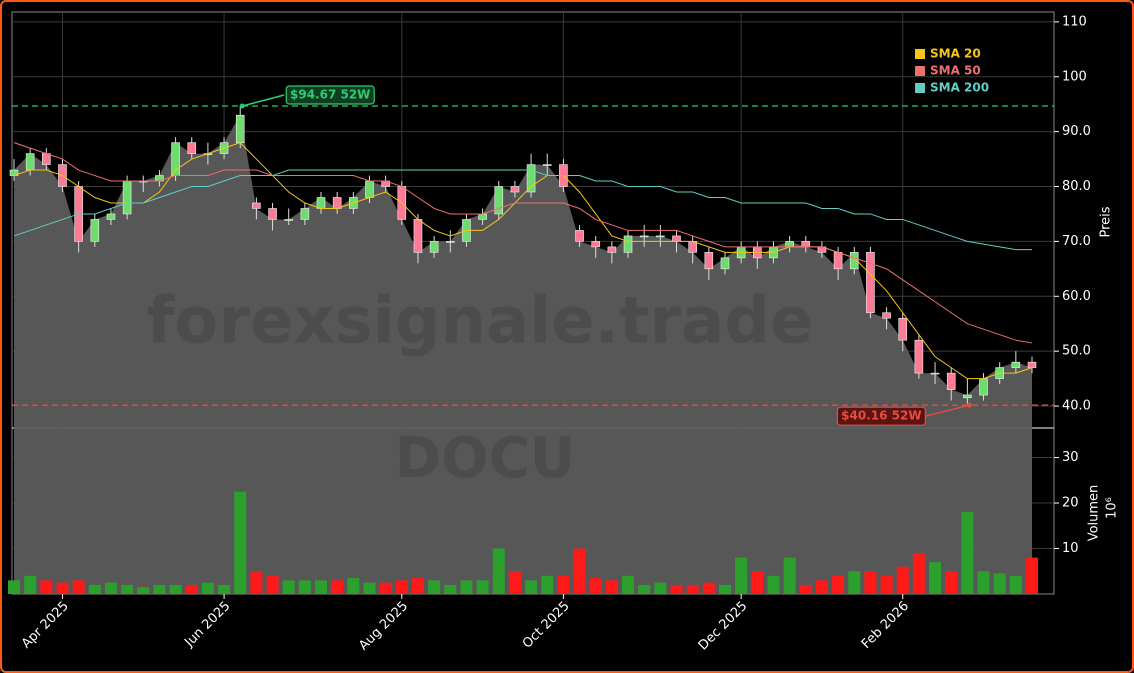 The width and height of the screenshot is (1134, 673). Describe the element at coordinates (959, 88) in the screenshot. I see `legend-label: SMA 200` at that location.